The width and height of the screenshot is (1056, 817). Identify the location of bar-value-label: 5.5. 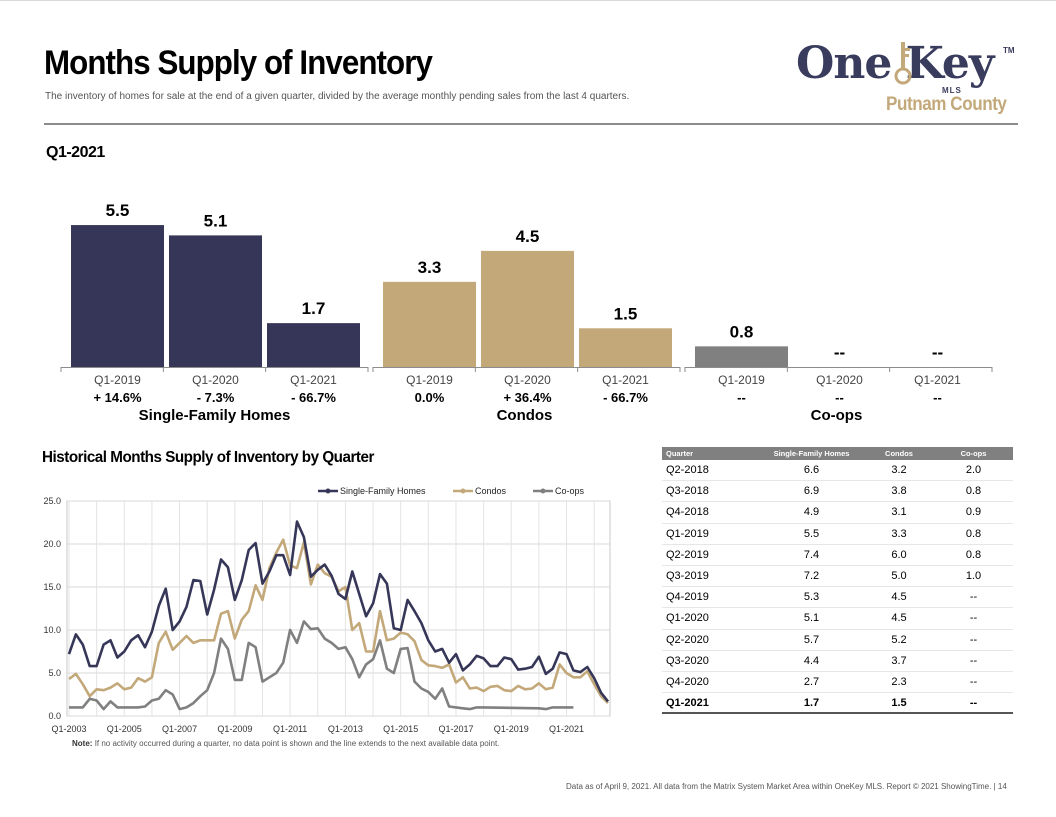
(118, 210).